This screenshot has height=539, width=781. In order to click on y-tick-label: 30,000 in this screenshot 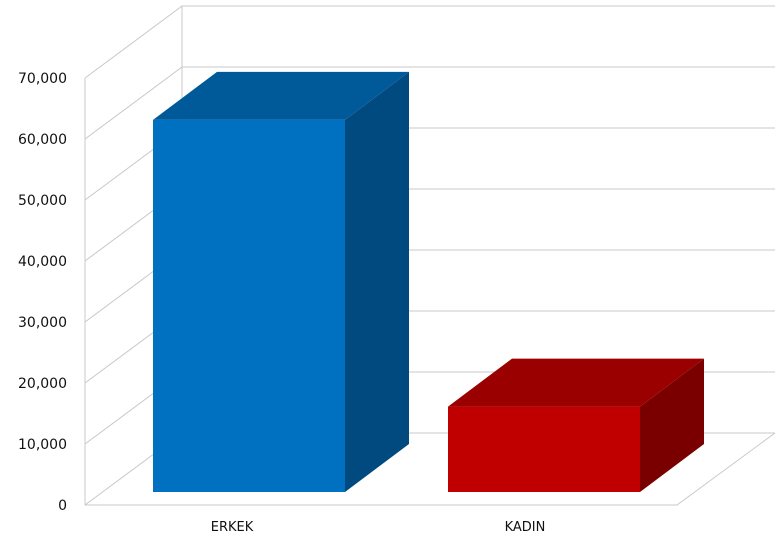, I will do `click(42, 323)`.